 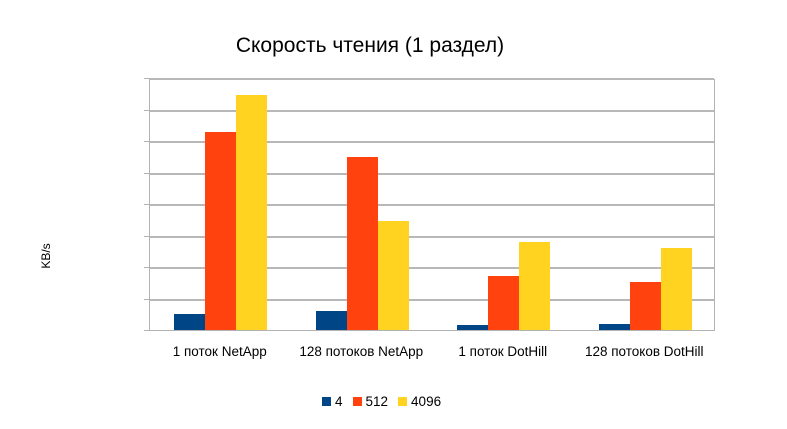 What do you see at coordinates (339, 401) in the screenshot?
I see `legend-label: 4` at bounding box center [339, 401].